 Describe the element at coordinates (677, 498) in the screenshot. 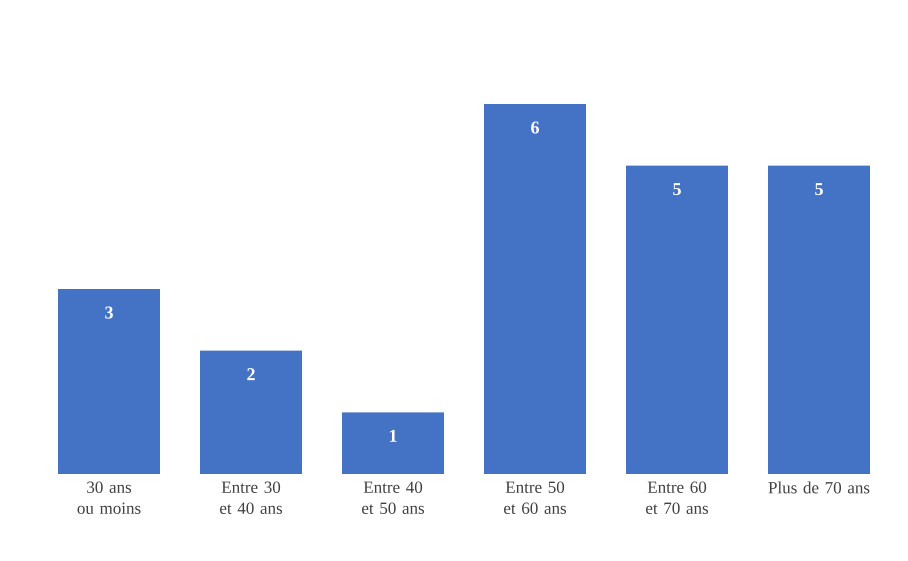

I see `x-tick-label: Entre 60 et 70 ans` at that location.